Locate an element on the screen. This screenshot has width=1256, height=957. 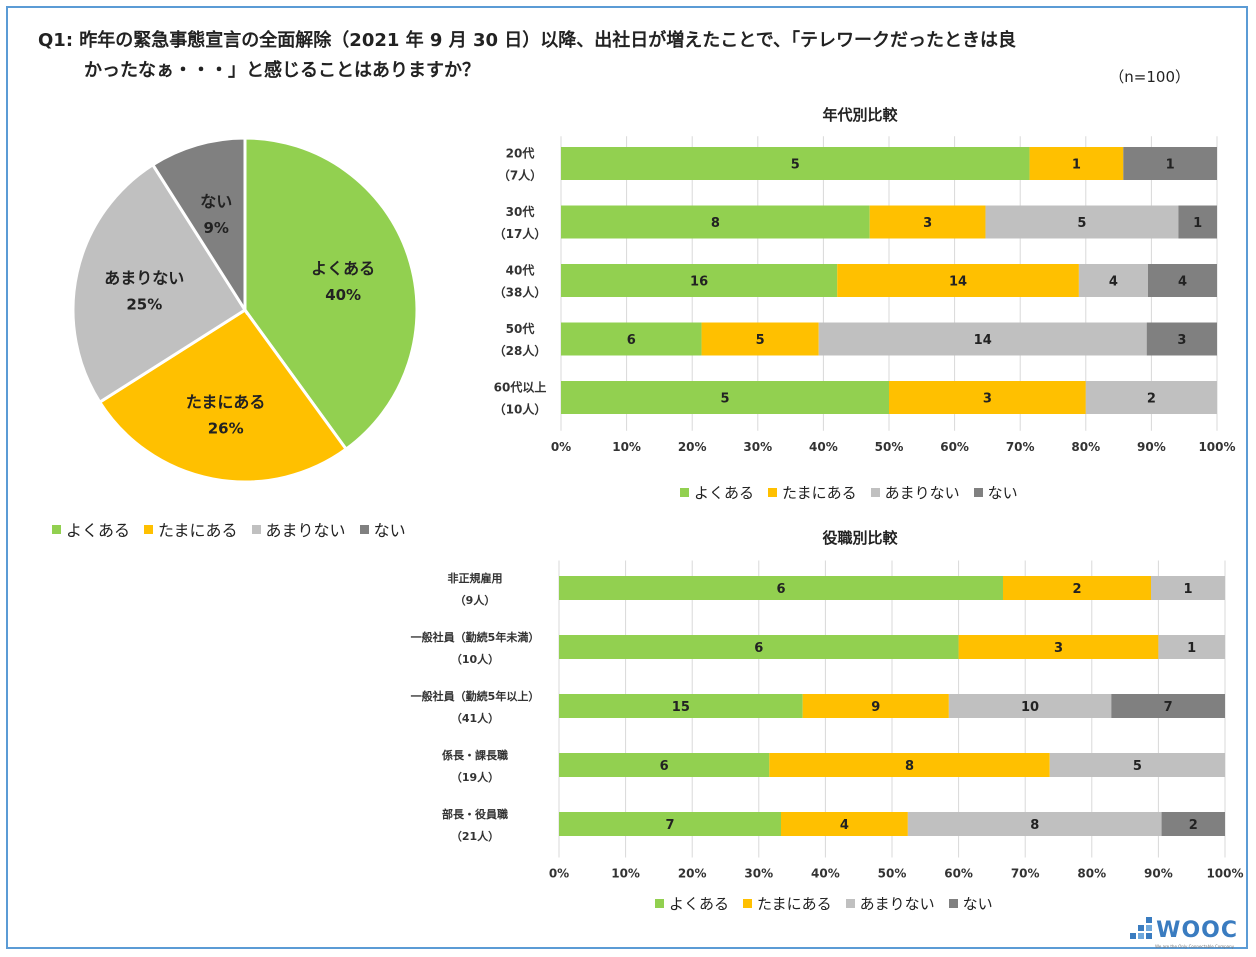
pie-value-3: 9% is located at coordinates (215, 228).